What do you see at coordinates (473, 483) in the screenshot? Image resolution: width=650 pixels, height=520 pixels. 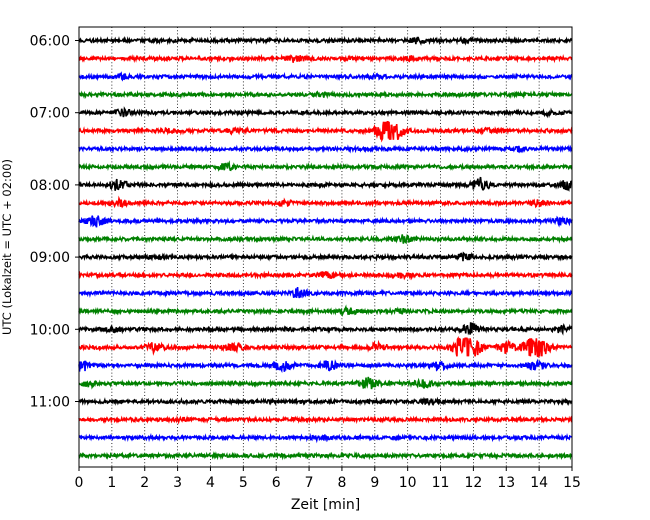 I see `x-tick-label-12: 12` at bounding box center [473, 483].